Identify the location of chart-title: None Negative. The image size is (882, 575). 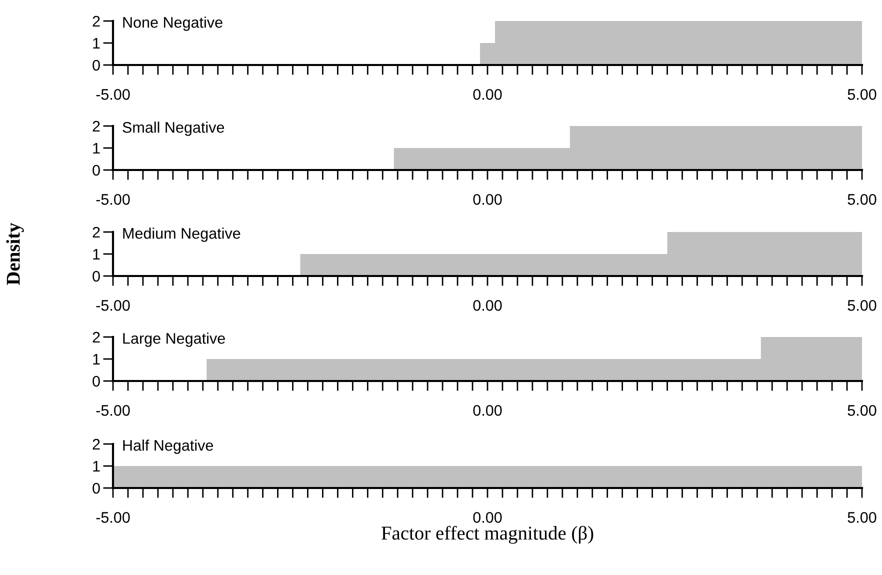
(172, 23).